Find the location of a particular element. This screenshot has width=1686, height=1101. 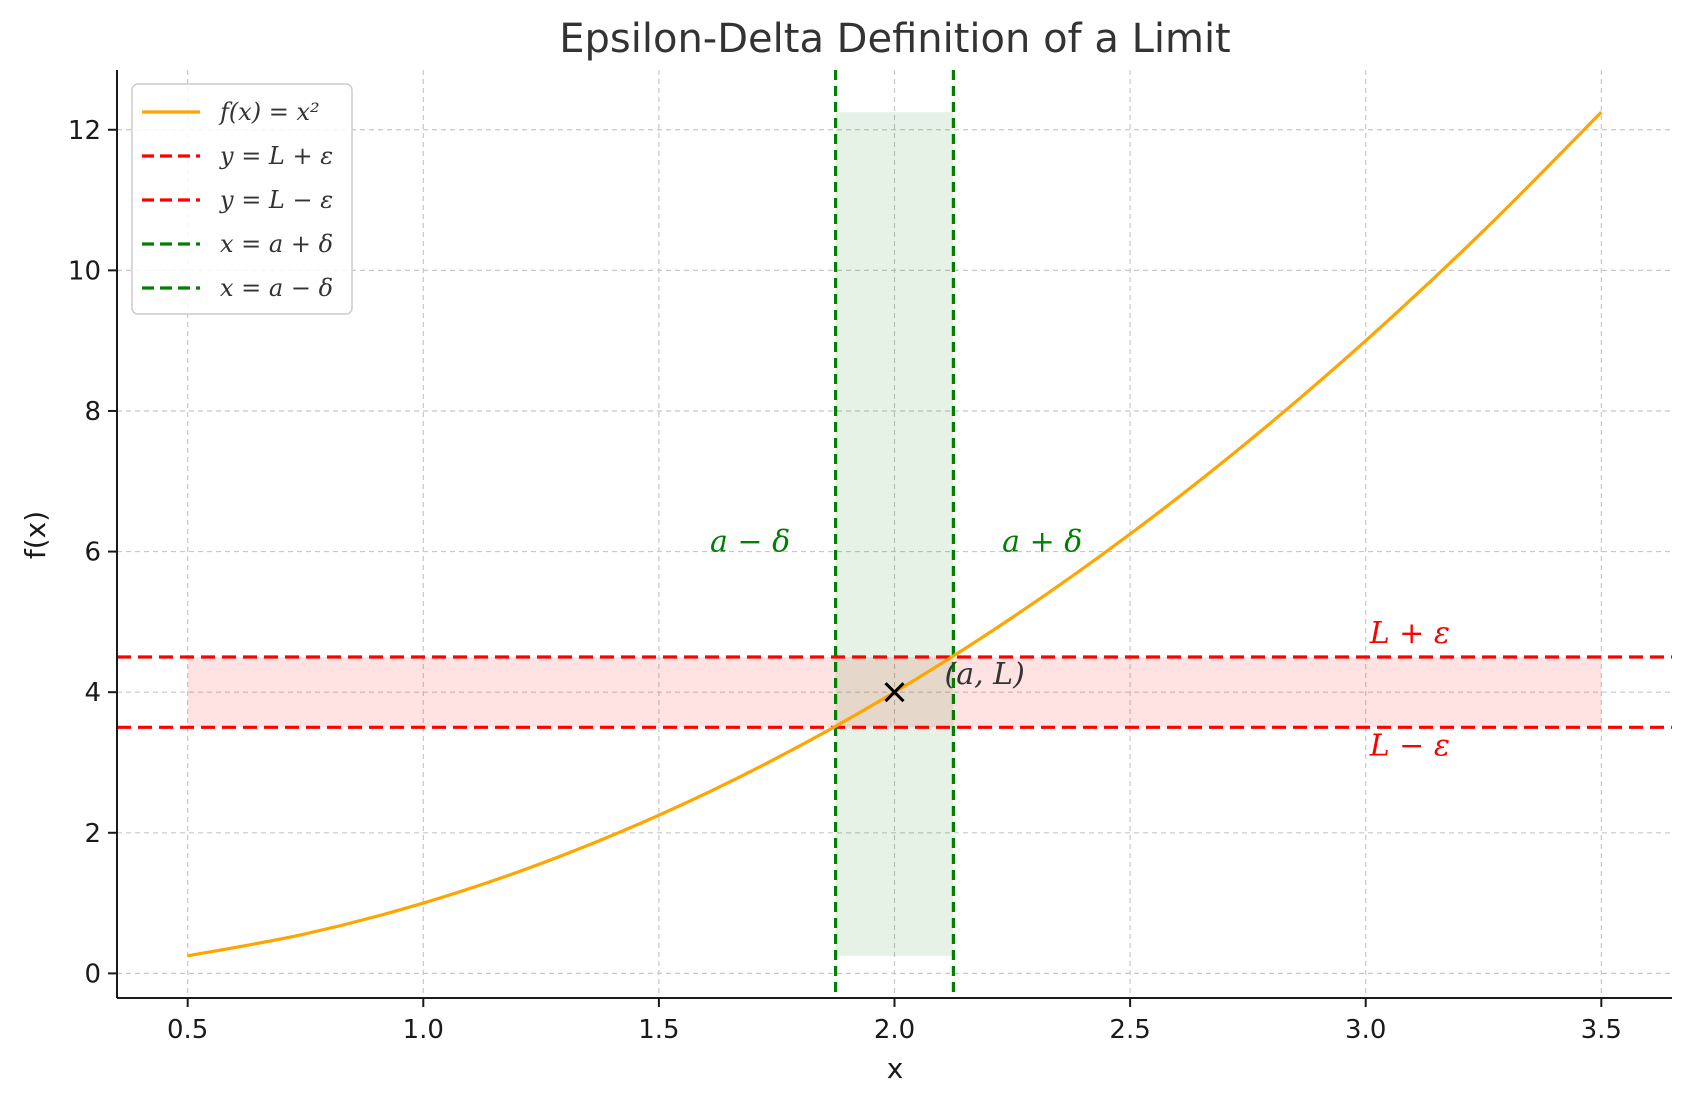

y-tick-label: 6 is located at coordinates (92, 553).